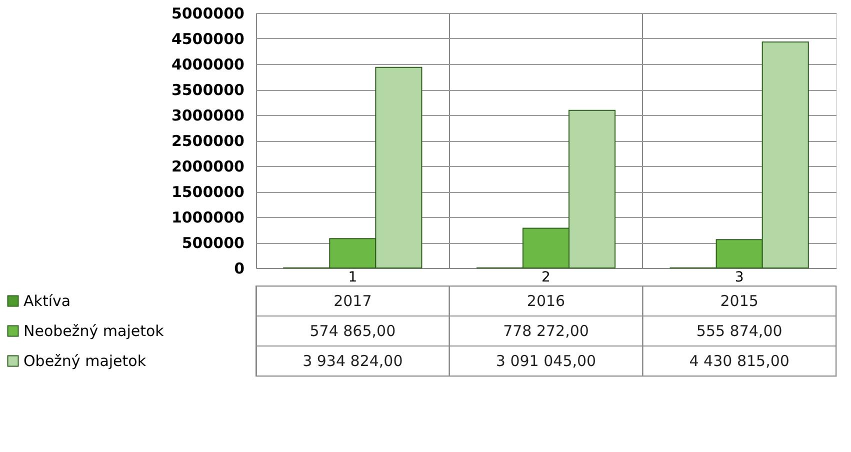 The width and height of the screenshot is (851, 452). Describe the element at coordinates (207, 192) in the screenshot. I see `y-tick-label: 1500000` at that location.